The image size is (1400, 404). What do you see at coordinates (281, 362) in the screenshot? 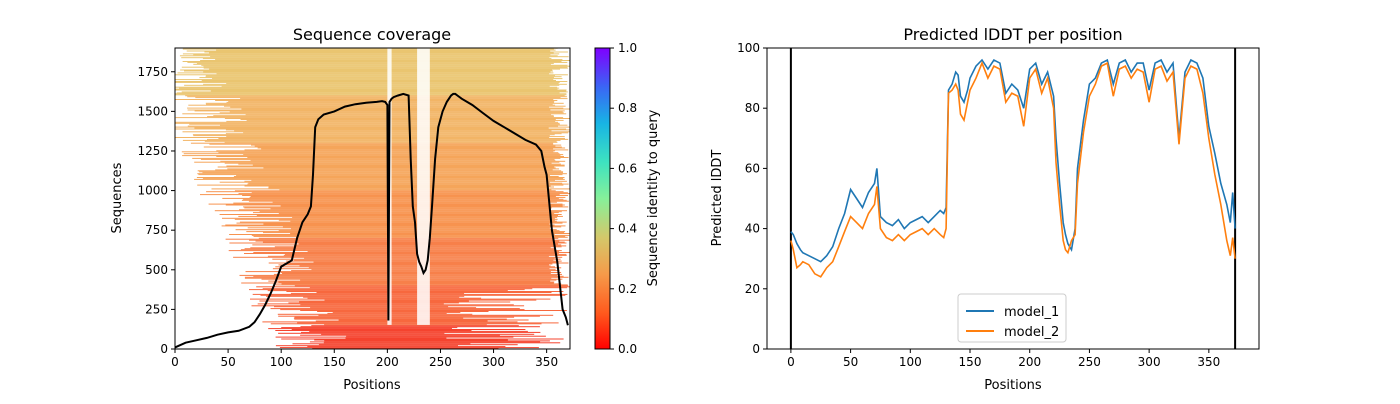
I see `coverage-x-tick-label: 100` at bounding box center [281, 362].